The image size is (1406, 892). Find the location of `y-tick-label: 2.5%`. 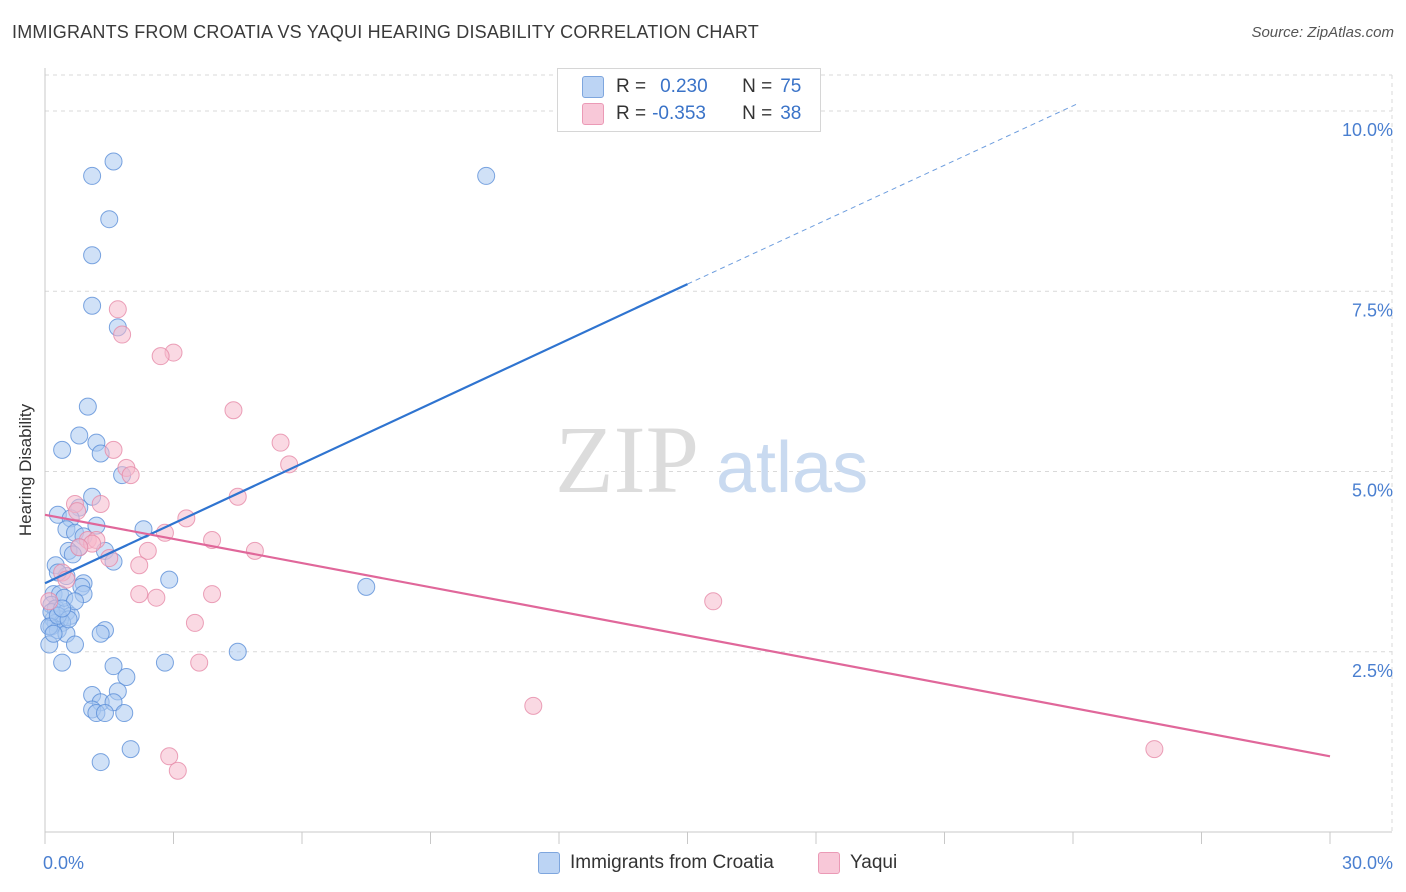

y-tick-label: 2.5% is located at coordinates (1372, 671).